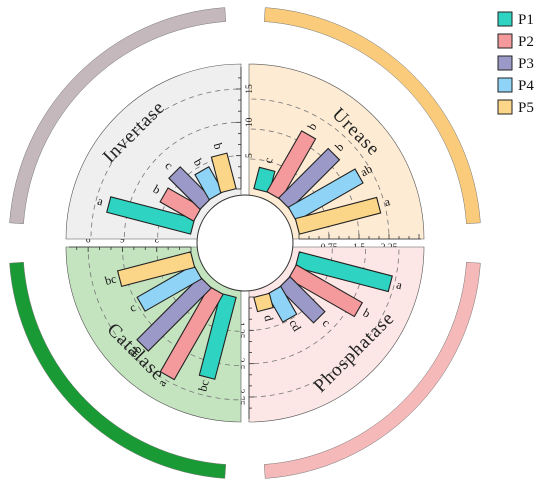 The image size is (550, 489). Describe the element at coordinates (282, 304) in the screenshot. I see `bar-phosphatase-p4` at that location.